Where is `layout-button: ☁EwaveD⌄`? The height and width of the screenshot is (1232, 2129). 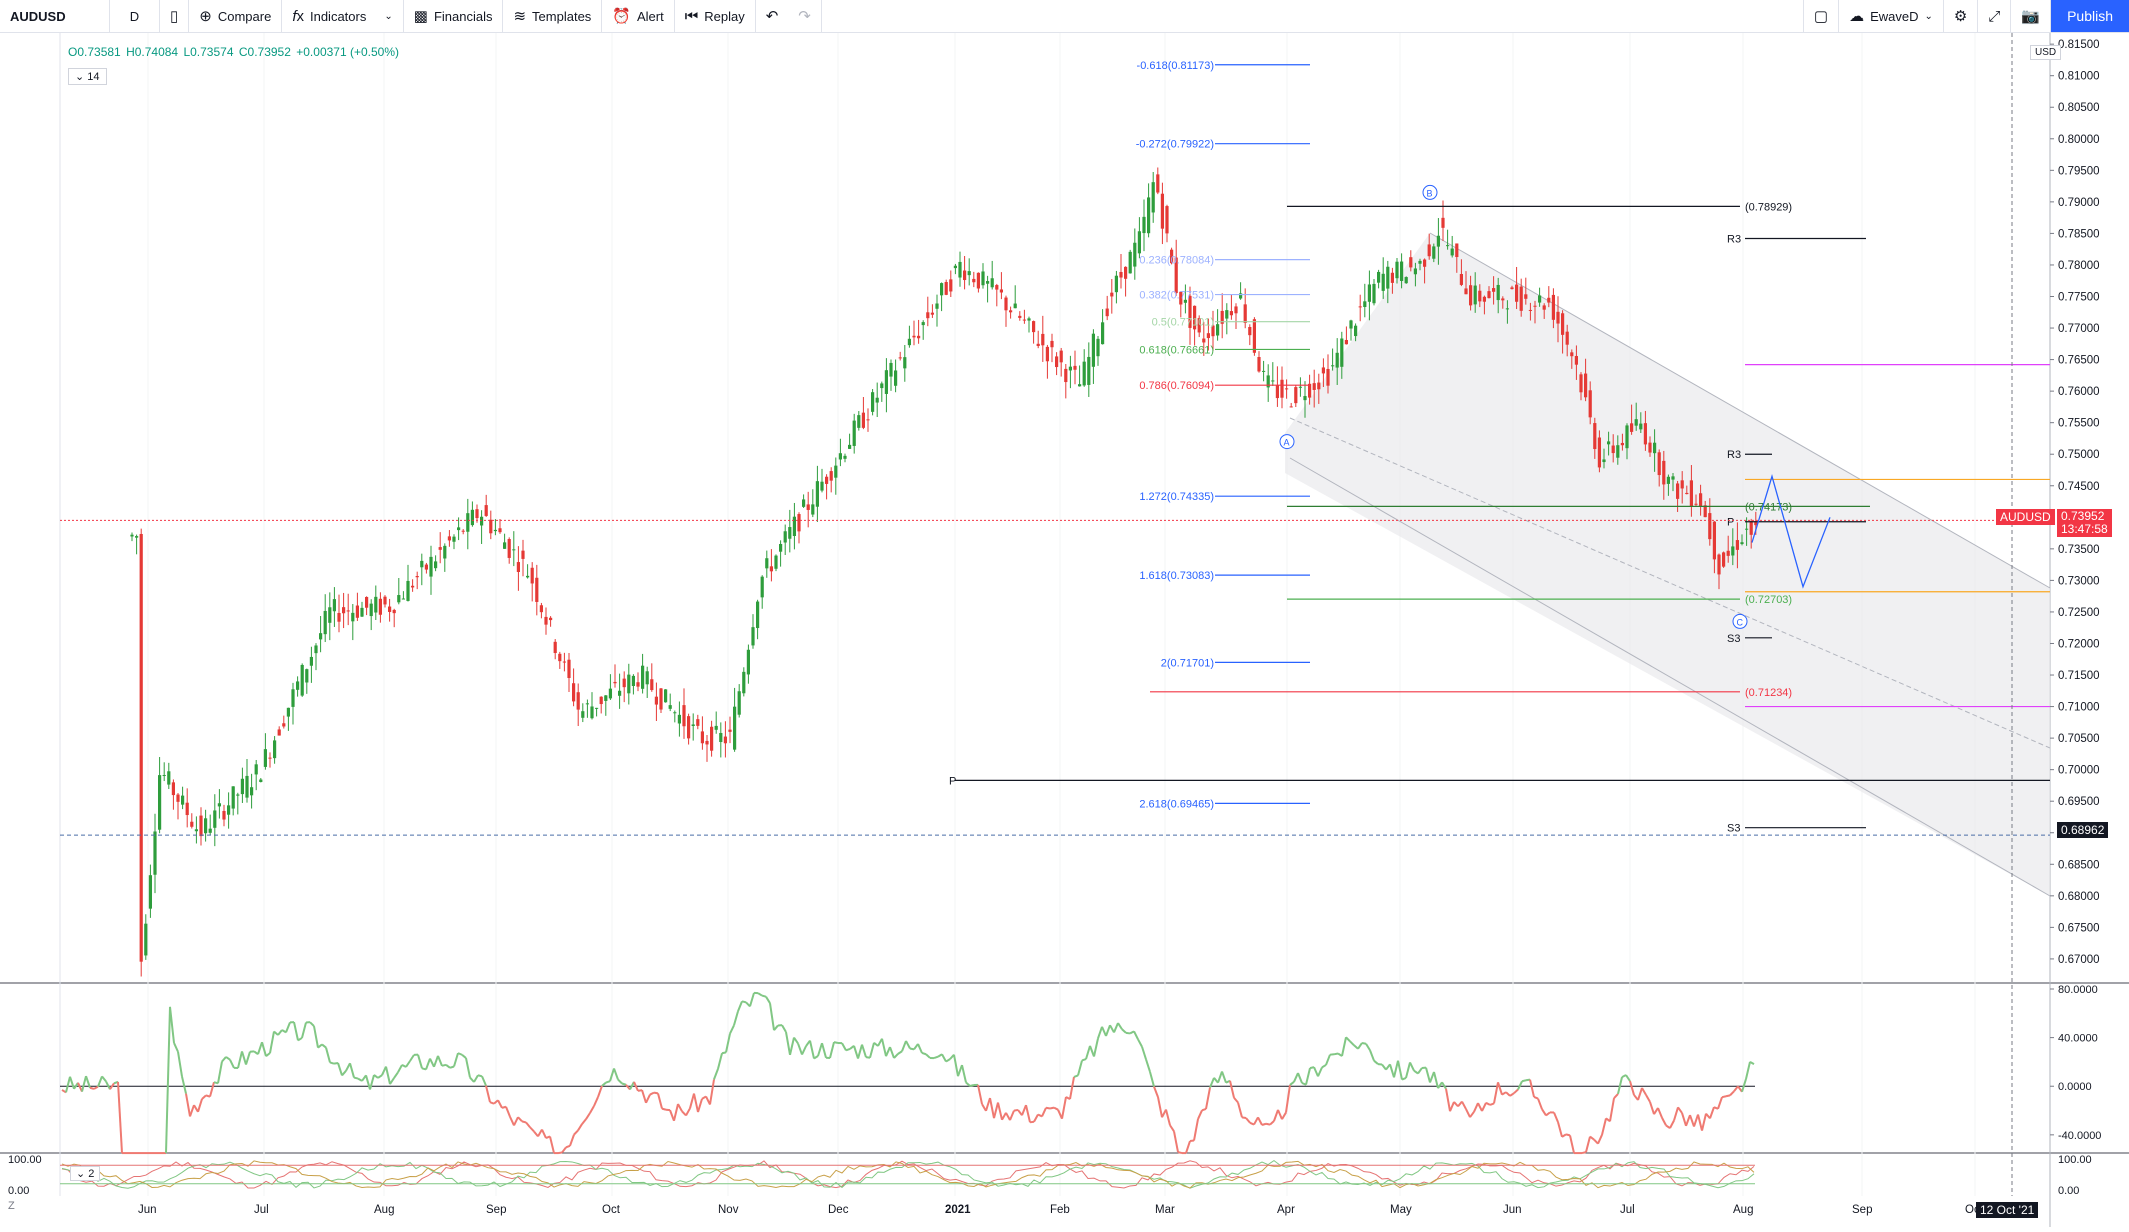 layout-button: ☁EwaveD⌄ is located at coordinates (1891, 16).